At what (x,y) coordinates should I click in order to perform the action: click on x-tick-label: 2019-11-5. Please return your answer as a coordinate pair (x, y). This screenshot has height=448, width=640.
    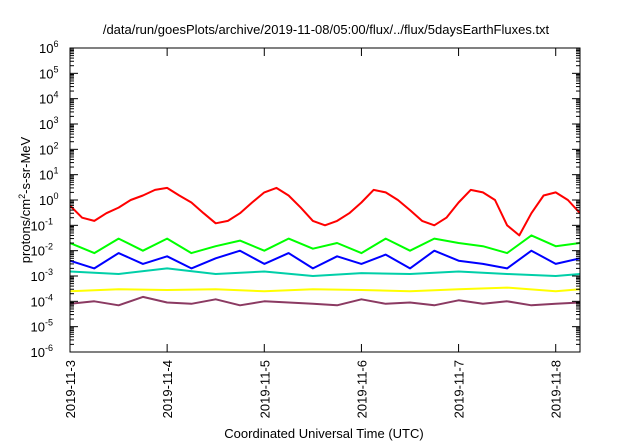
    Looking at the image, I should click on (264, 389).